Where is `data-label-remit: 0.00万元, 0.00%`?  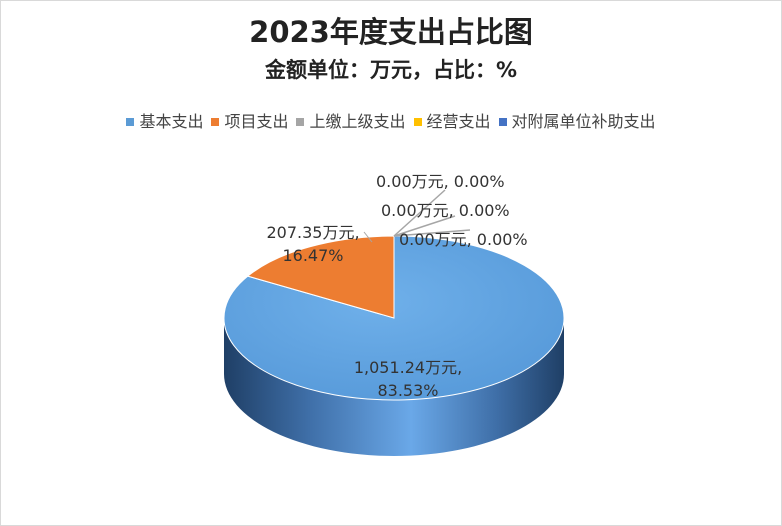
data-label-remit: 0.00万元, 0.00% is located at coordinates (440, 181).